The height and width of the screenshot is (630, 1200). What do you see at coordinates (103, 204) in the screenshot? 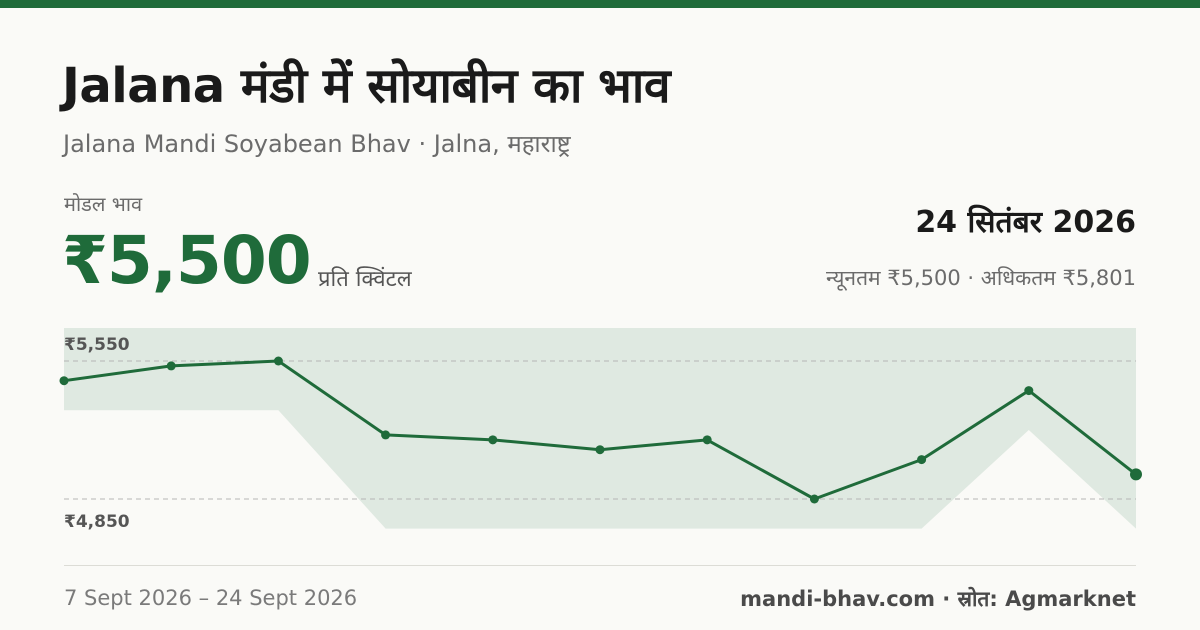
I see `model-price-label: मोडल भाव` at bounding box center [103, 204].